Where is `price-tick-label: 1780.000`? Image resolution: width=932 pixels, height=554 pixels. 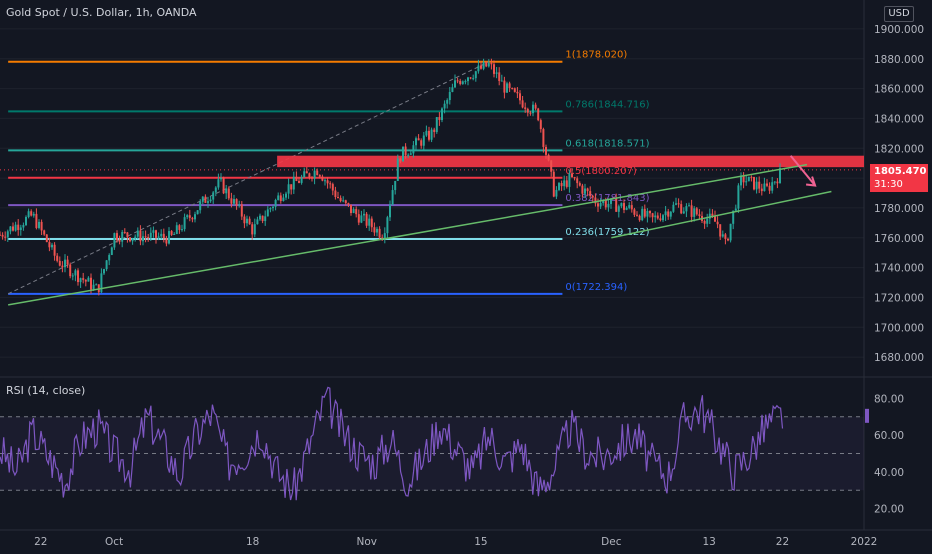
price-tick-label: 1780.000 is located at coordinates (899, 209).